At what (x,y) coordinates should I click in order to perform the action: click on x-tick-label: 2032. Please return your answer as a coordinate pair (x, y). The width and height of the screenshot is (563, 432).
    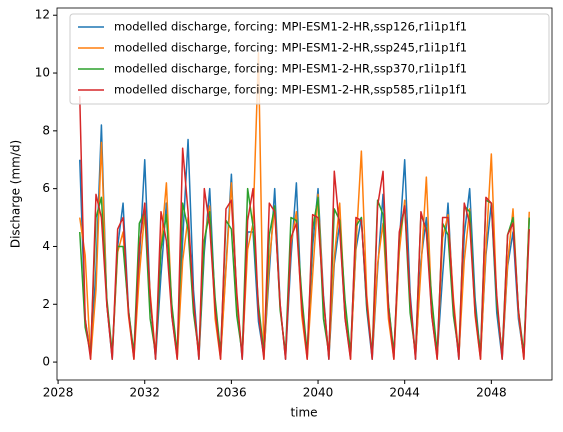
    Looking at the image, I should click on (144, 393).